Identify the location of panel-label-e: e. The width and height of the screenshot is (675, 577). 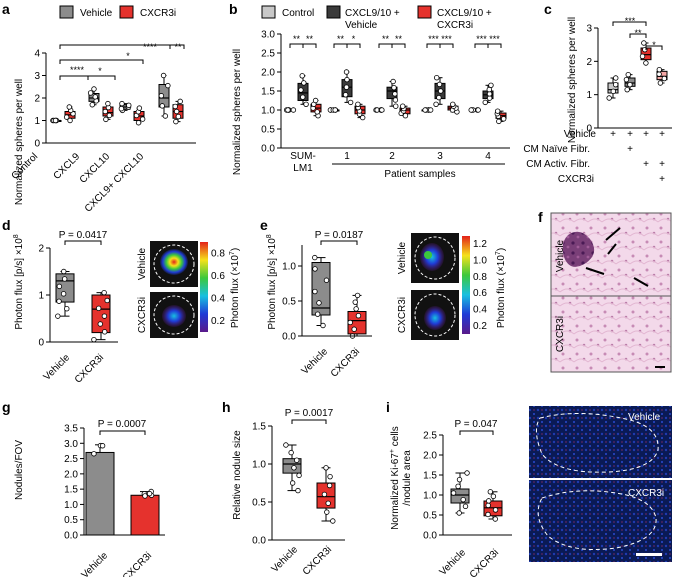
(264, 225).